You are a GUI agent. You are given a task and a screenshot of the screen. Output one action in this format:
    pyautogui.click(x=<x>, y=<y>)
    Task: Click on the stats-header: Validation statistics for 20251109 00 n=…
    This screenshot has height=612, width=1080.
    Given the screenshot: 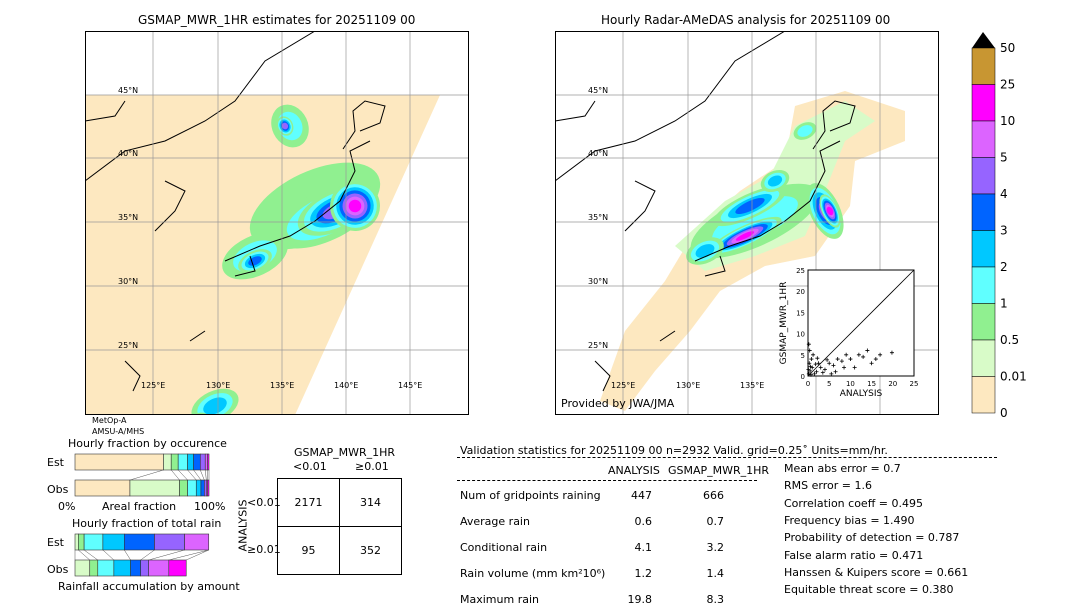 What is the action you would take?
    pyautogui.click(x=674, y=450)
    